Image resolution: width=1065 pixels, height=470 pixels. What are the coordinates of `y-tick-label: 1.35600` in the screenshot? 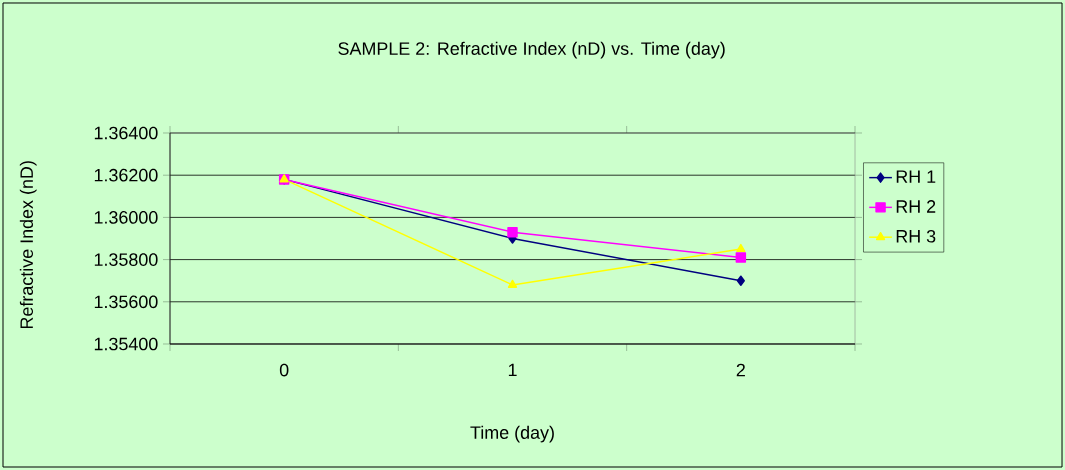 It's located at (126, 302).